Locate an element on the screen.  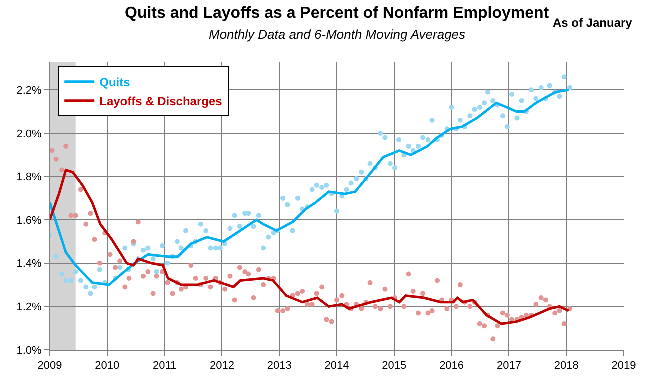
y-tick-label: 2.2% is located at coordinates (29, 91).